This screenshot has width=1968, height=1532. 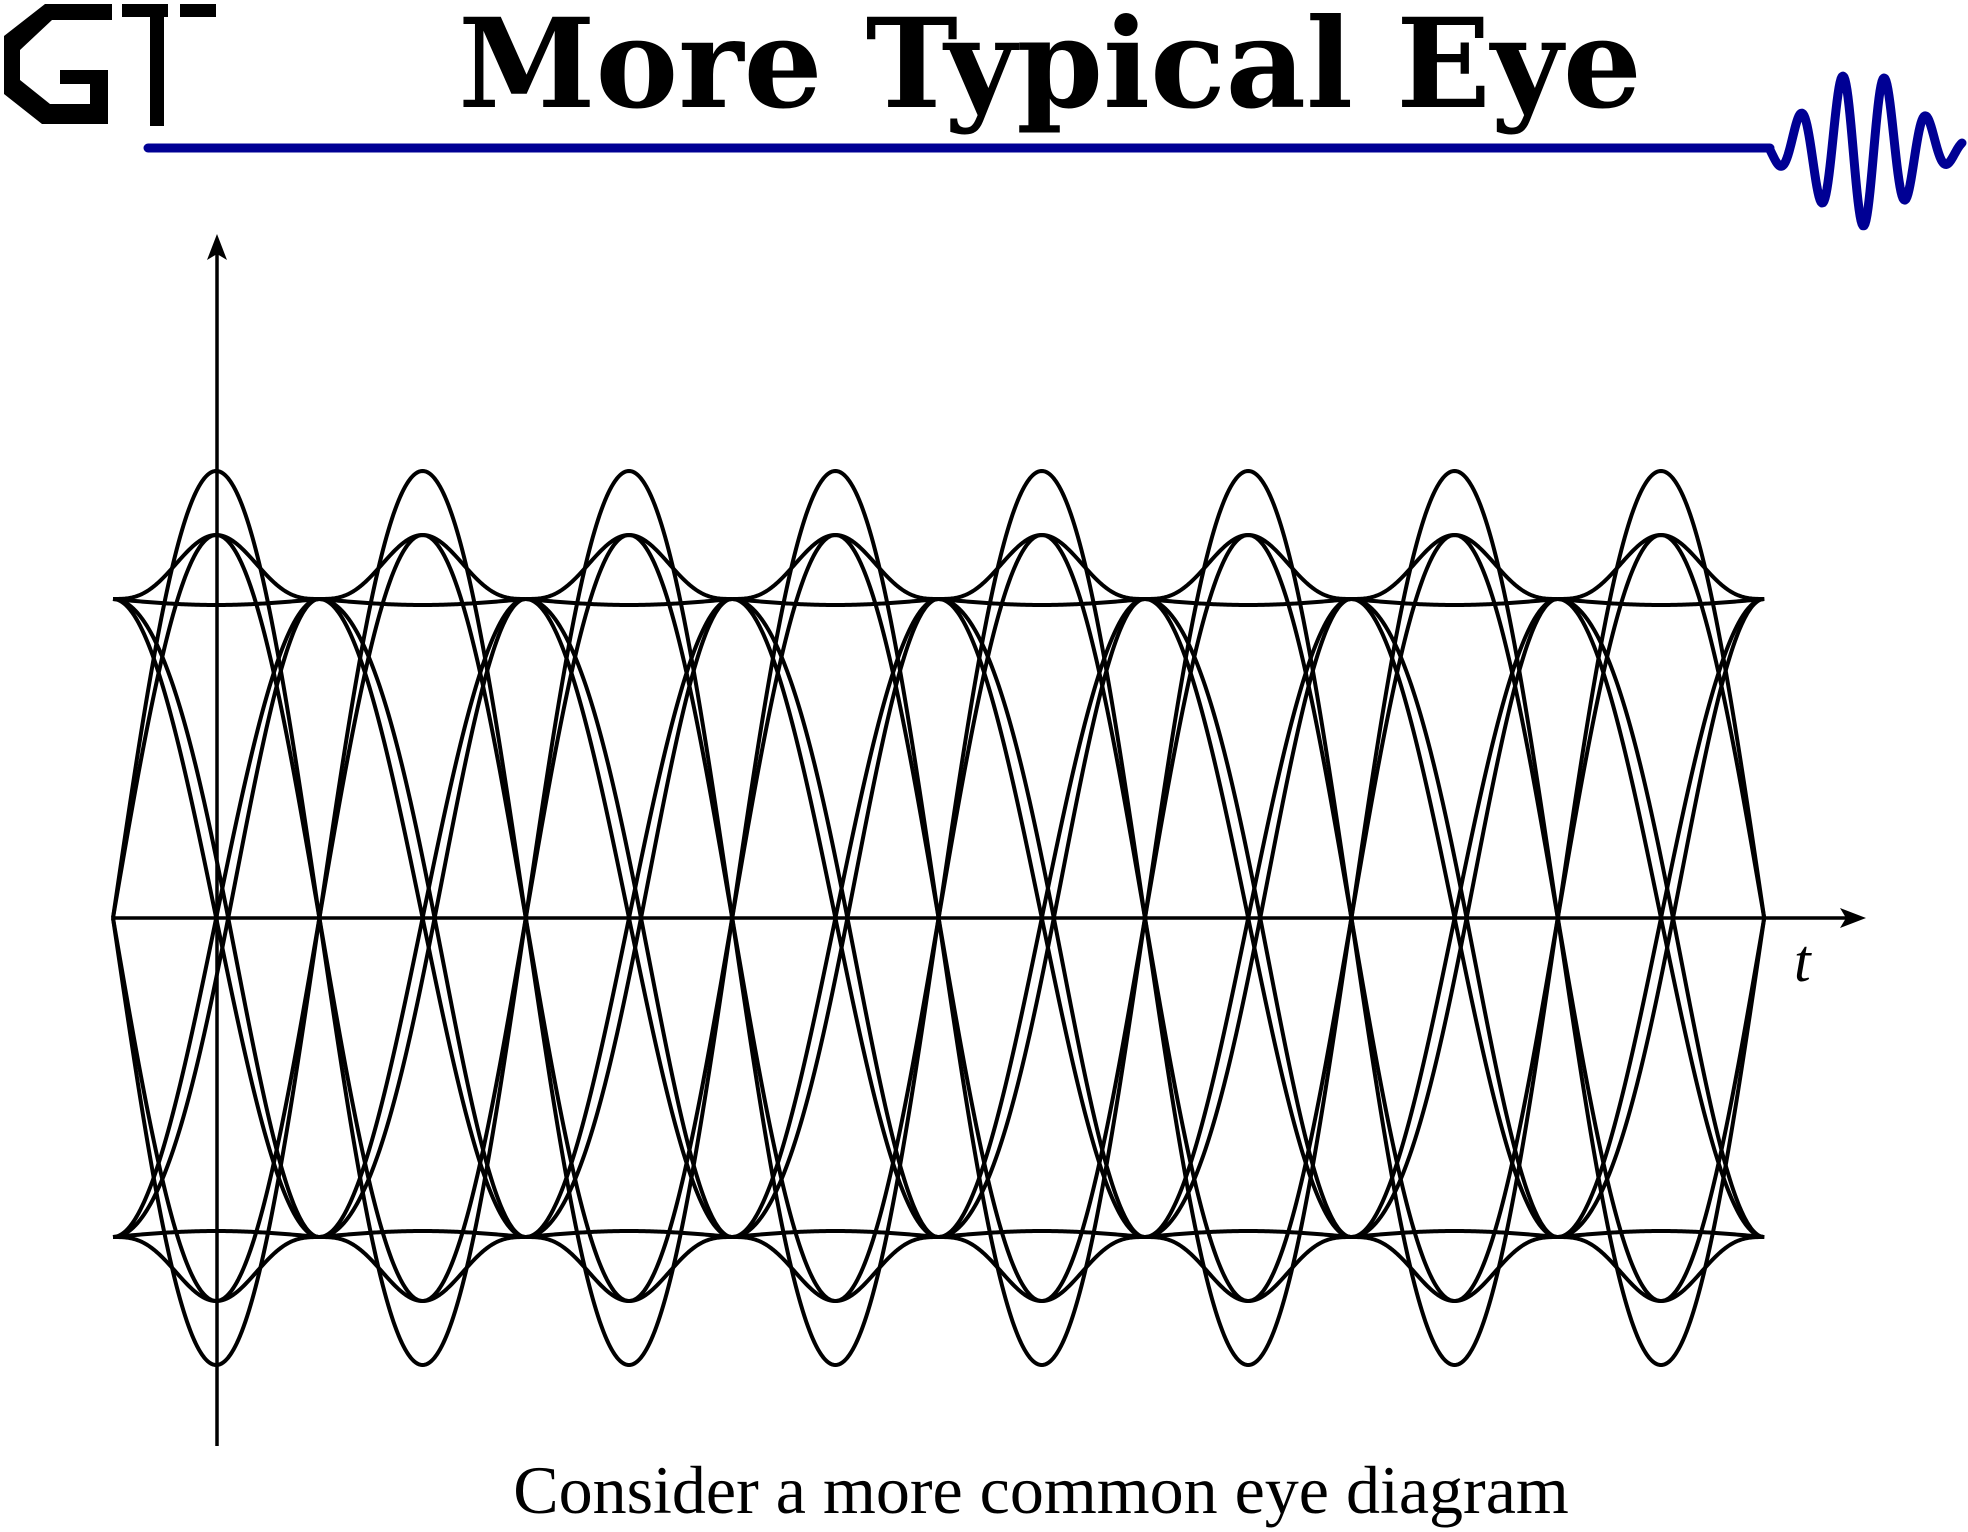 I want to click on y-axis-arrow, so click(x=217, y=247).